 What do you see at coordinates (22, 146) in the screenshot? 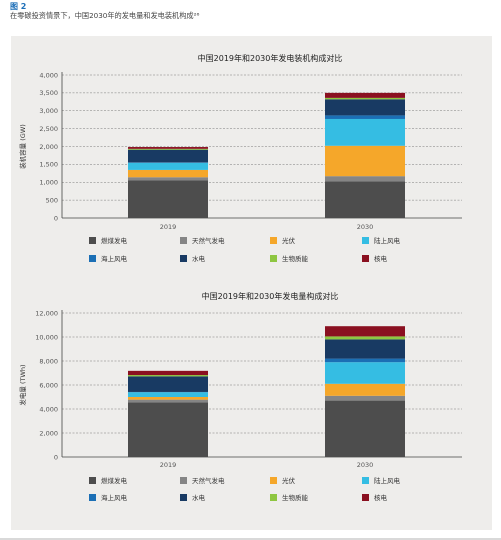
I see `y-axis-label: 装机容量 (GW)` at bounding box center [22, 146].